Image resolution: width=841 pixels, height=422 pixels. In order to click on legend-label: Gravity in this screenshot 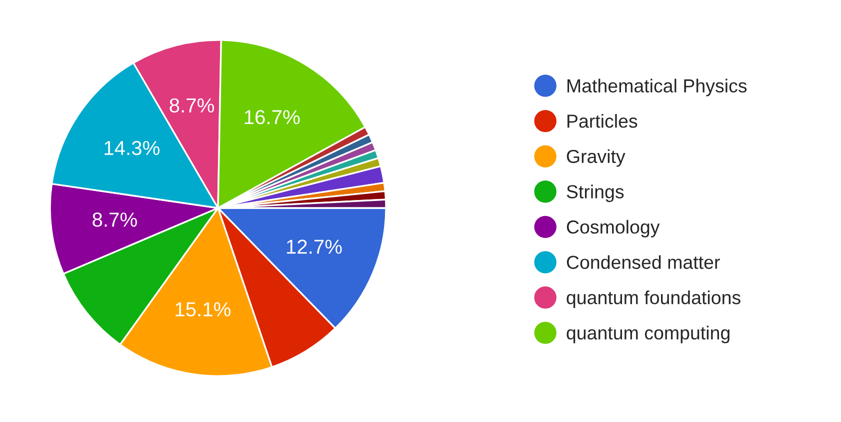, I will do `click(596, 158)`.